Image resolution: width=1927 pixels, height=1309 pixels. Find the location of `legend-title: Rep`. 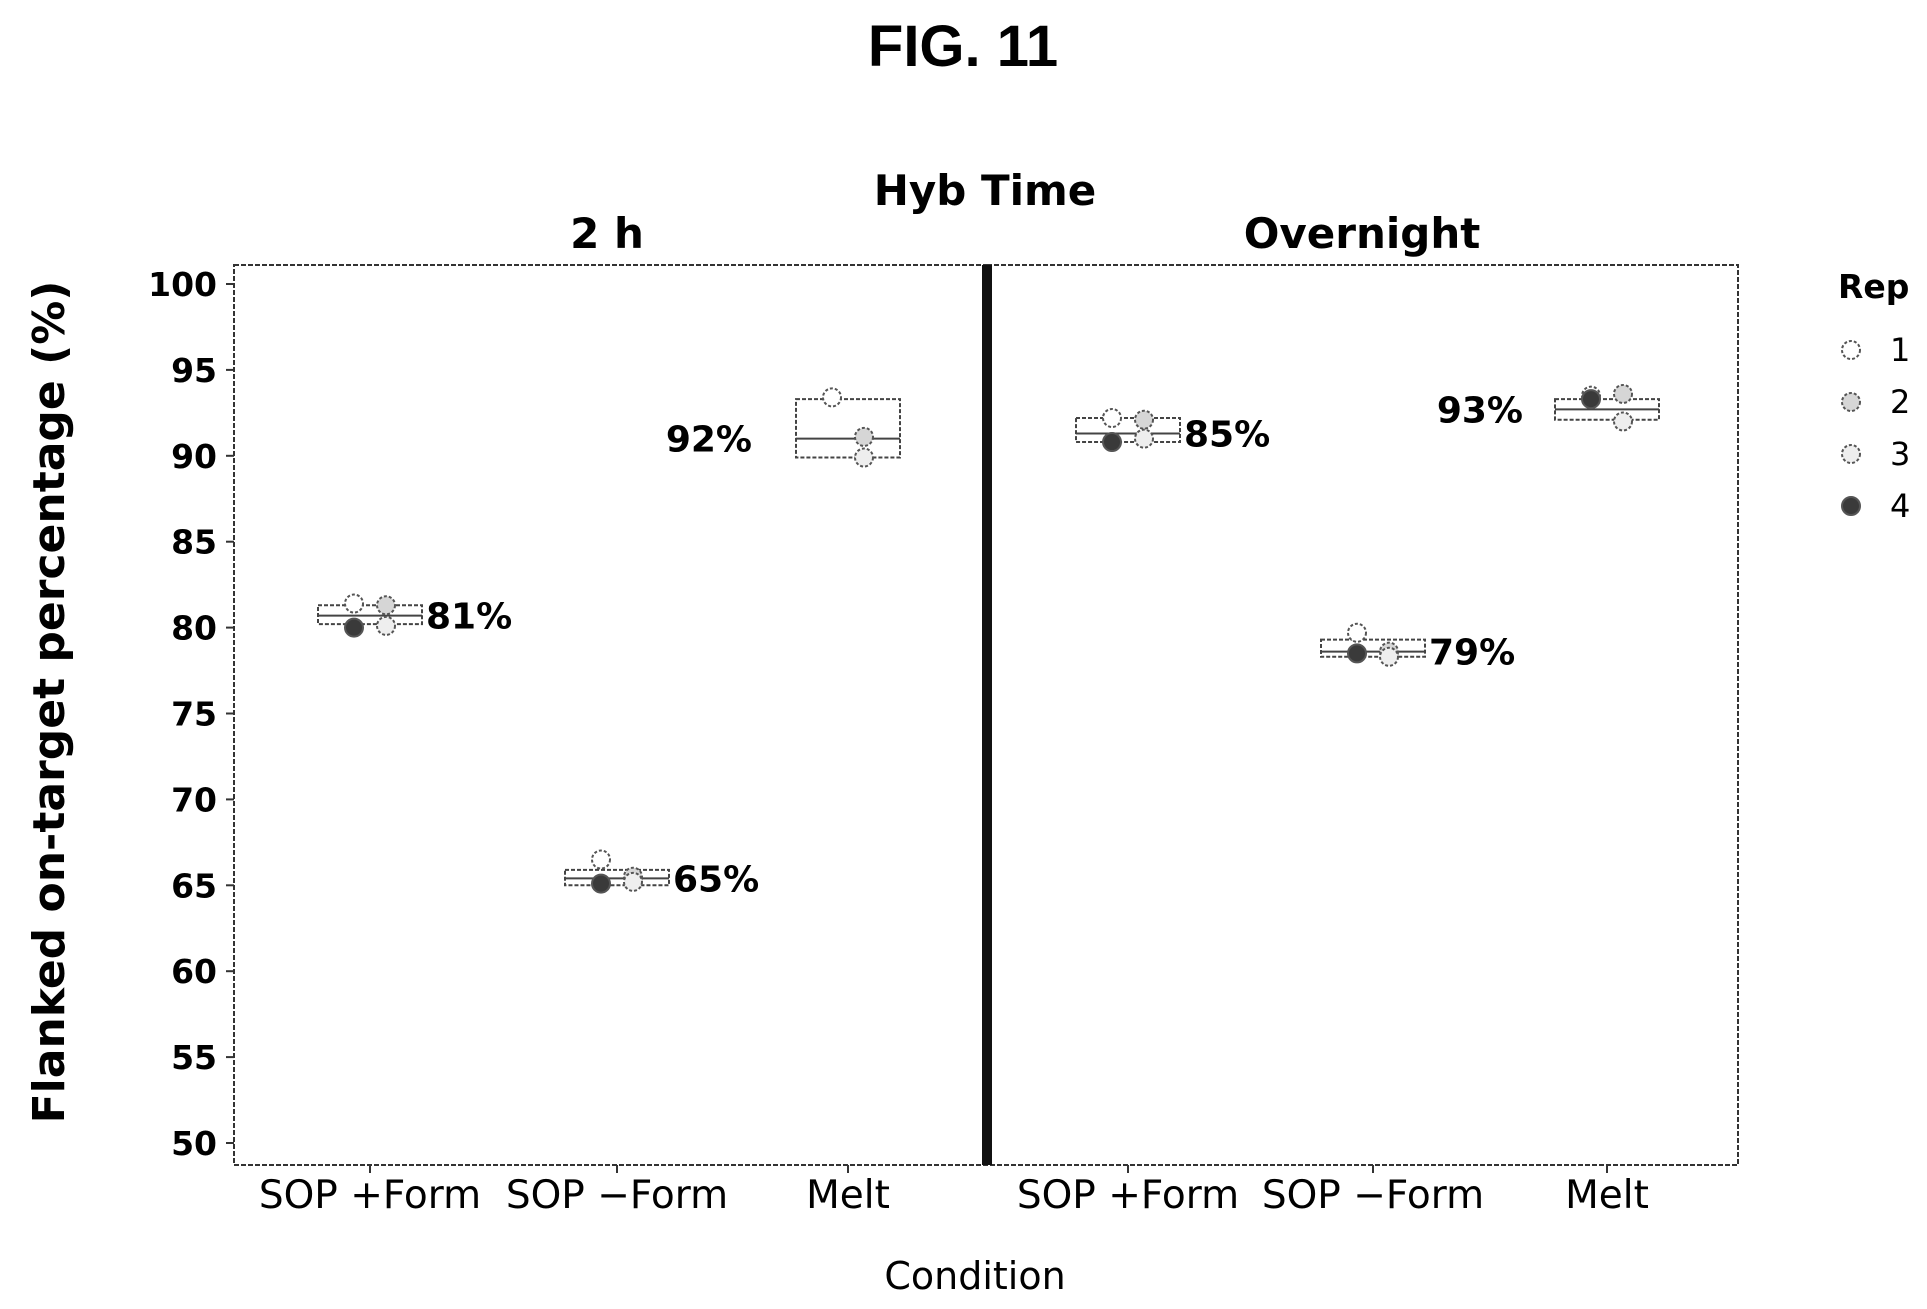

legend-title: Rep is located at coordinates (1873, 286).